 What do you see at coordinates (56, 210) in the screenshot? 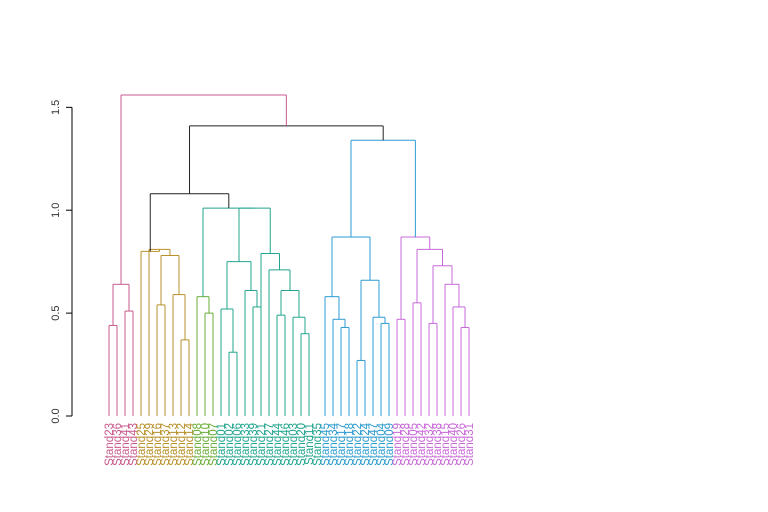
I see `y-tick-label: 1.0` at bounding box center [56, 210].